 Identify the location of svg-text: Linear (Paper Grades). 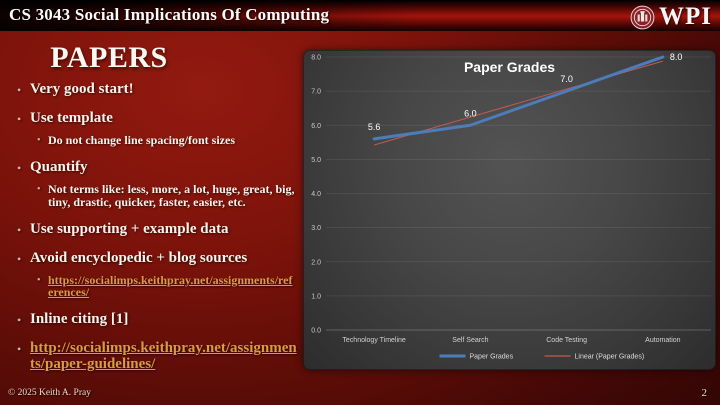
(610, 357).